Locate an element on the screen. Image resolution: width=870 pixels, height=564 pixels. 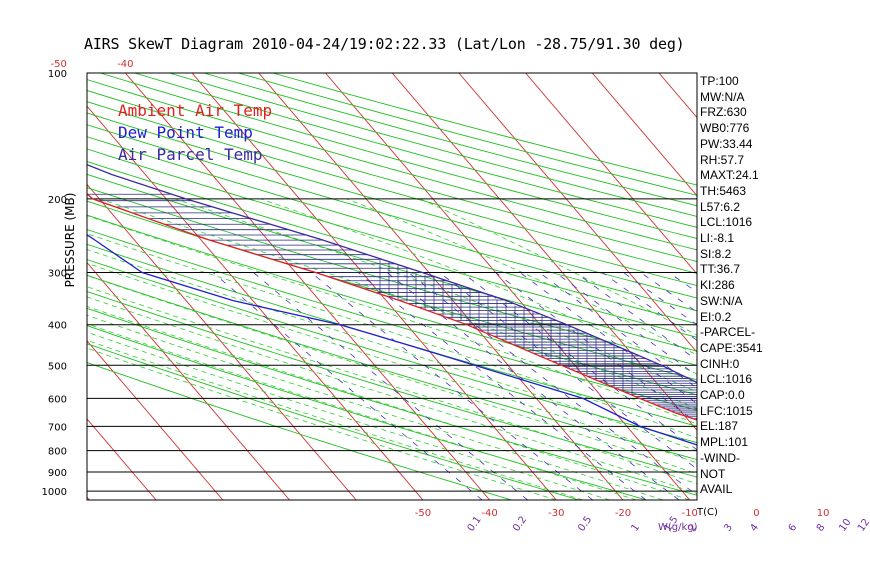
pressure-tick-label: 700 is located at coordinates (57, 427).